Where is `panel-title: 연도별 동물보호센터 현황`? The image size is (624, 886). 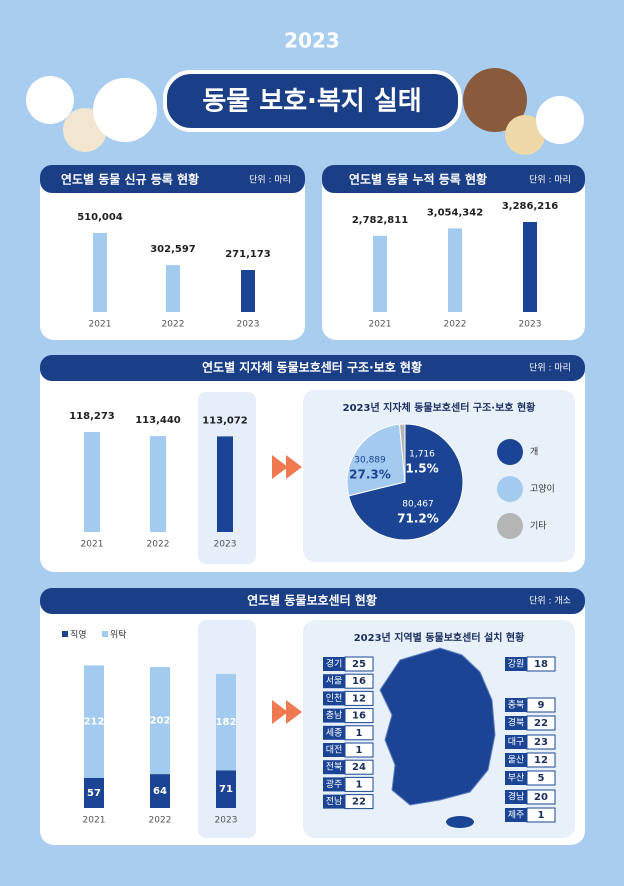
panel-title: 연도별 동물보호센터 현황 is located at coordinates (312, 600).